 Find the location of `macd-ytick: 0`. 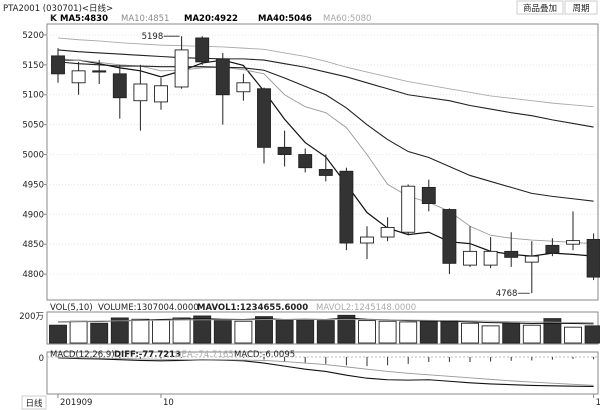

macd-ytick: 0 is located at coordinates (41, 359).